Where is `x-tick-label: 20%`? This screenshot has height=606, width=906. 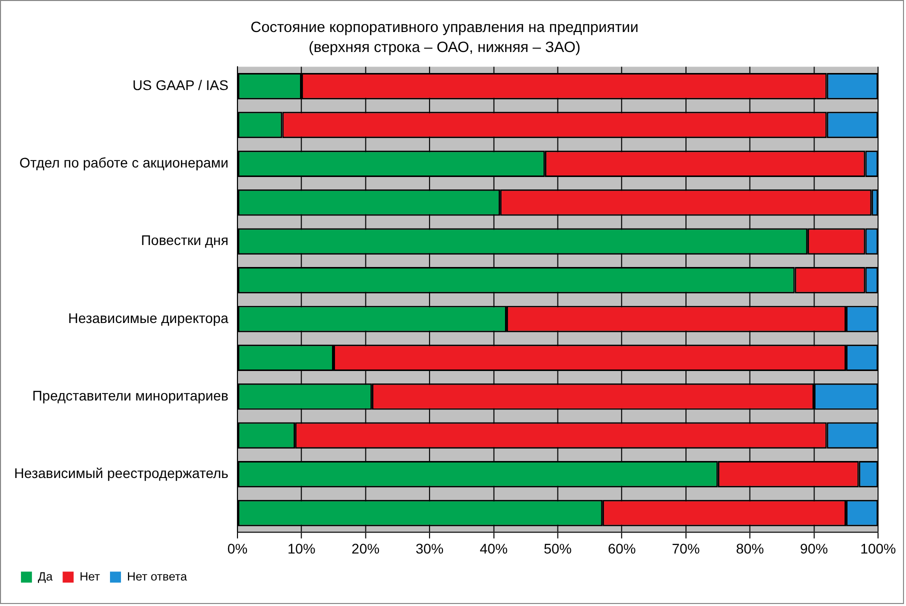
x-tick-label: 20% is located at coordinates (366, 548).